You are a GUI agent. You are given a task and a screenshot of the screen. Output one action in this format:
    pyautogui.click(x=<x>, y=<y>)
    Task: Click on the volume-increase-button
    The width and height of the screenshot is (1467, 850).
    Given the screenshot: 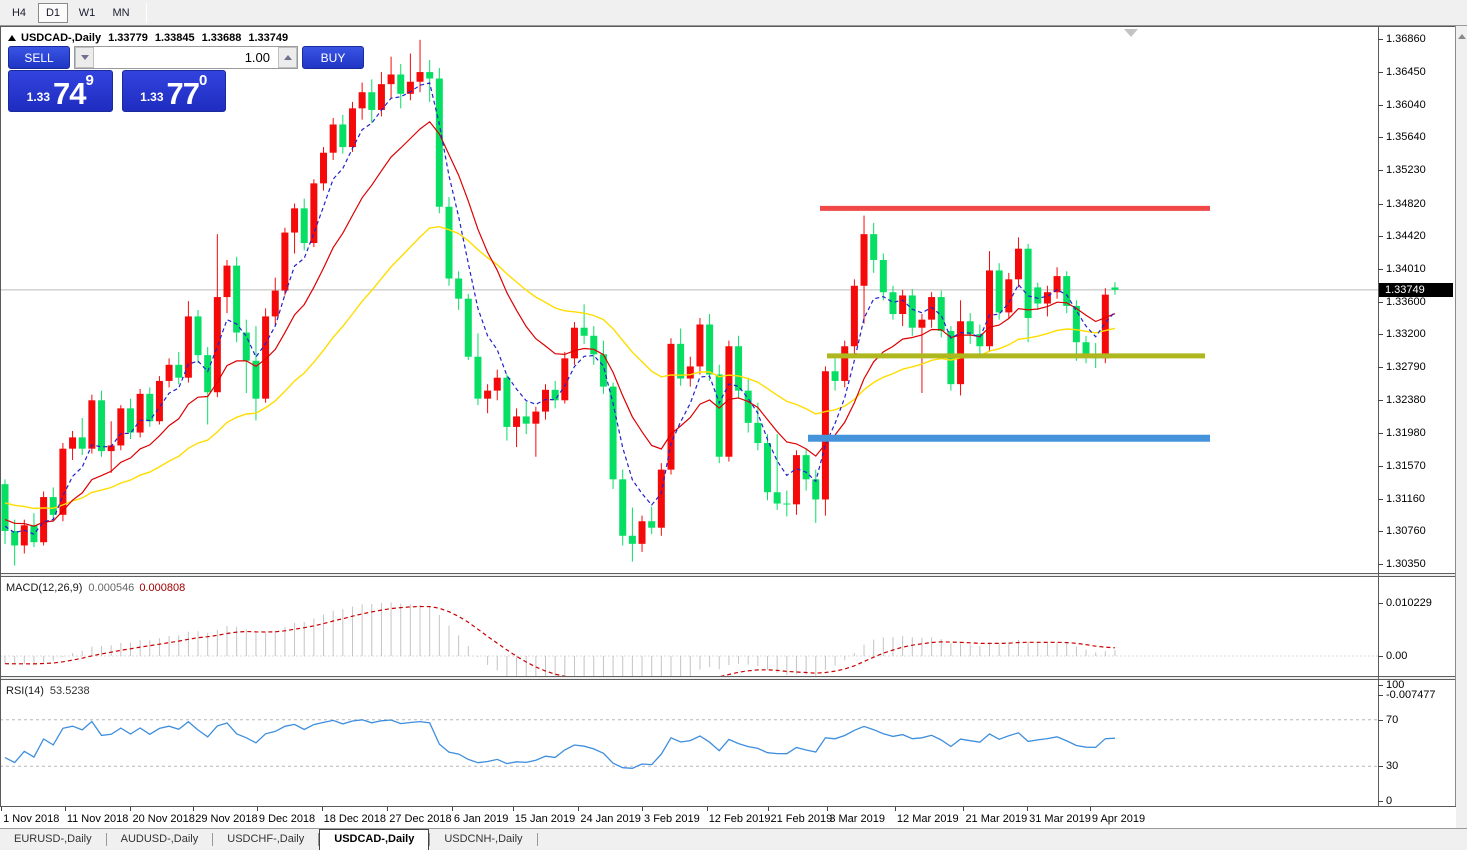 What is the action you would take?
    pyautogui.click(x=287, y=57)
    